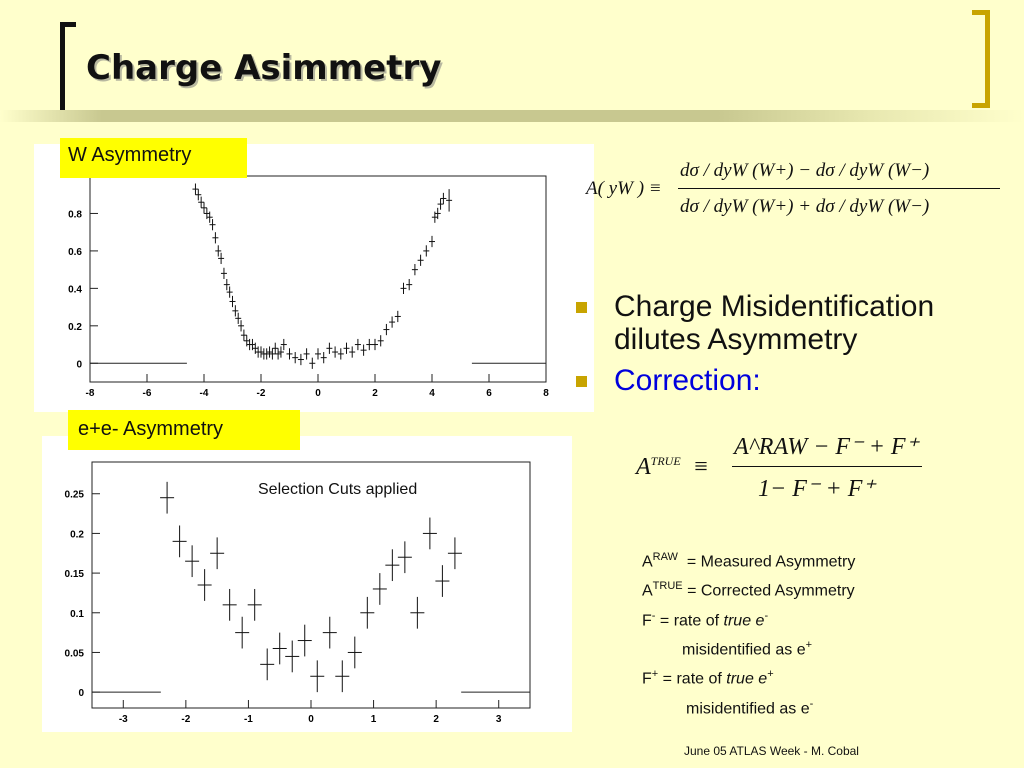 Image resolution: width=1024 pixels, height=768 pixels. Describe the element at coordinates (75, 653) in the screenshot. I see `y-tick-label: 0.05` at that location.